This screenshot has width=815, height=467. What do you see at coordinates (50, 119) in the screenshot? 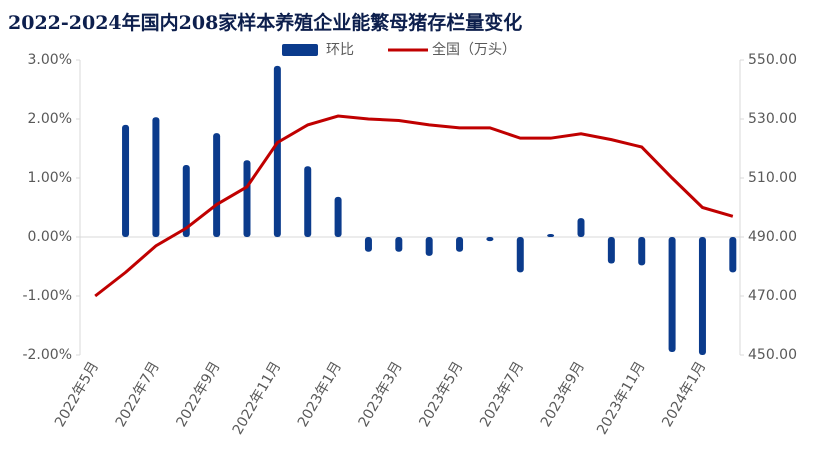
I see `y-tick-label: 2.00%` at bounding box center [50, 119].